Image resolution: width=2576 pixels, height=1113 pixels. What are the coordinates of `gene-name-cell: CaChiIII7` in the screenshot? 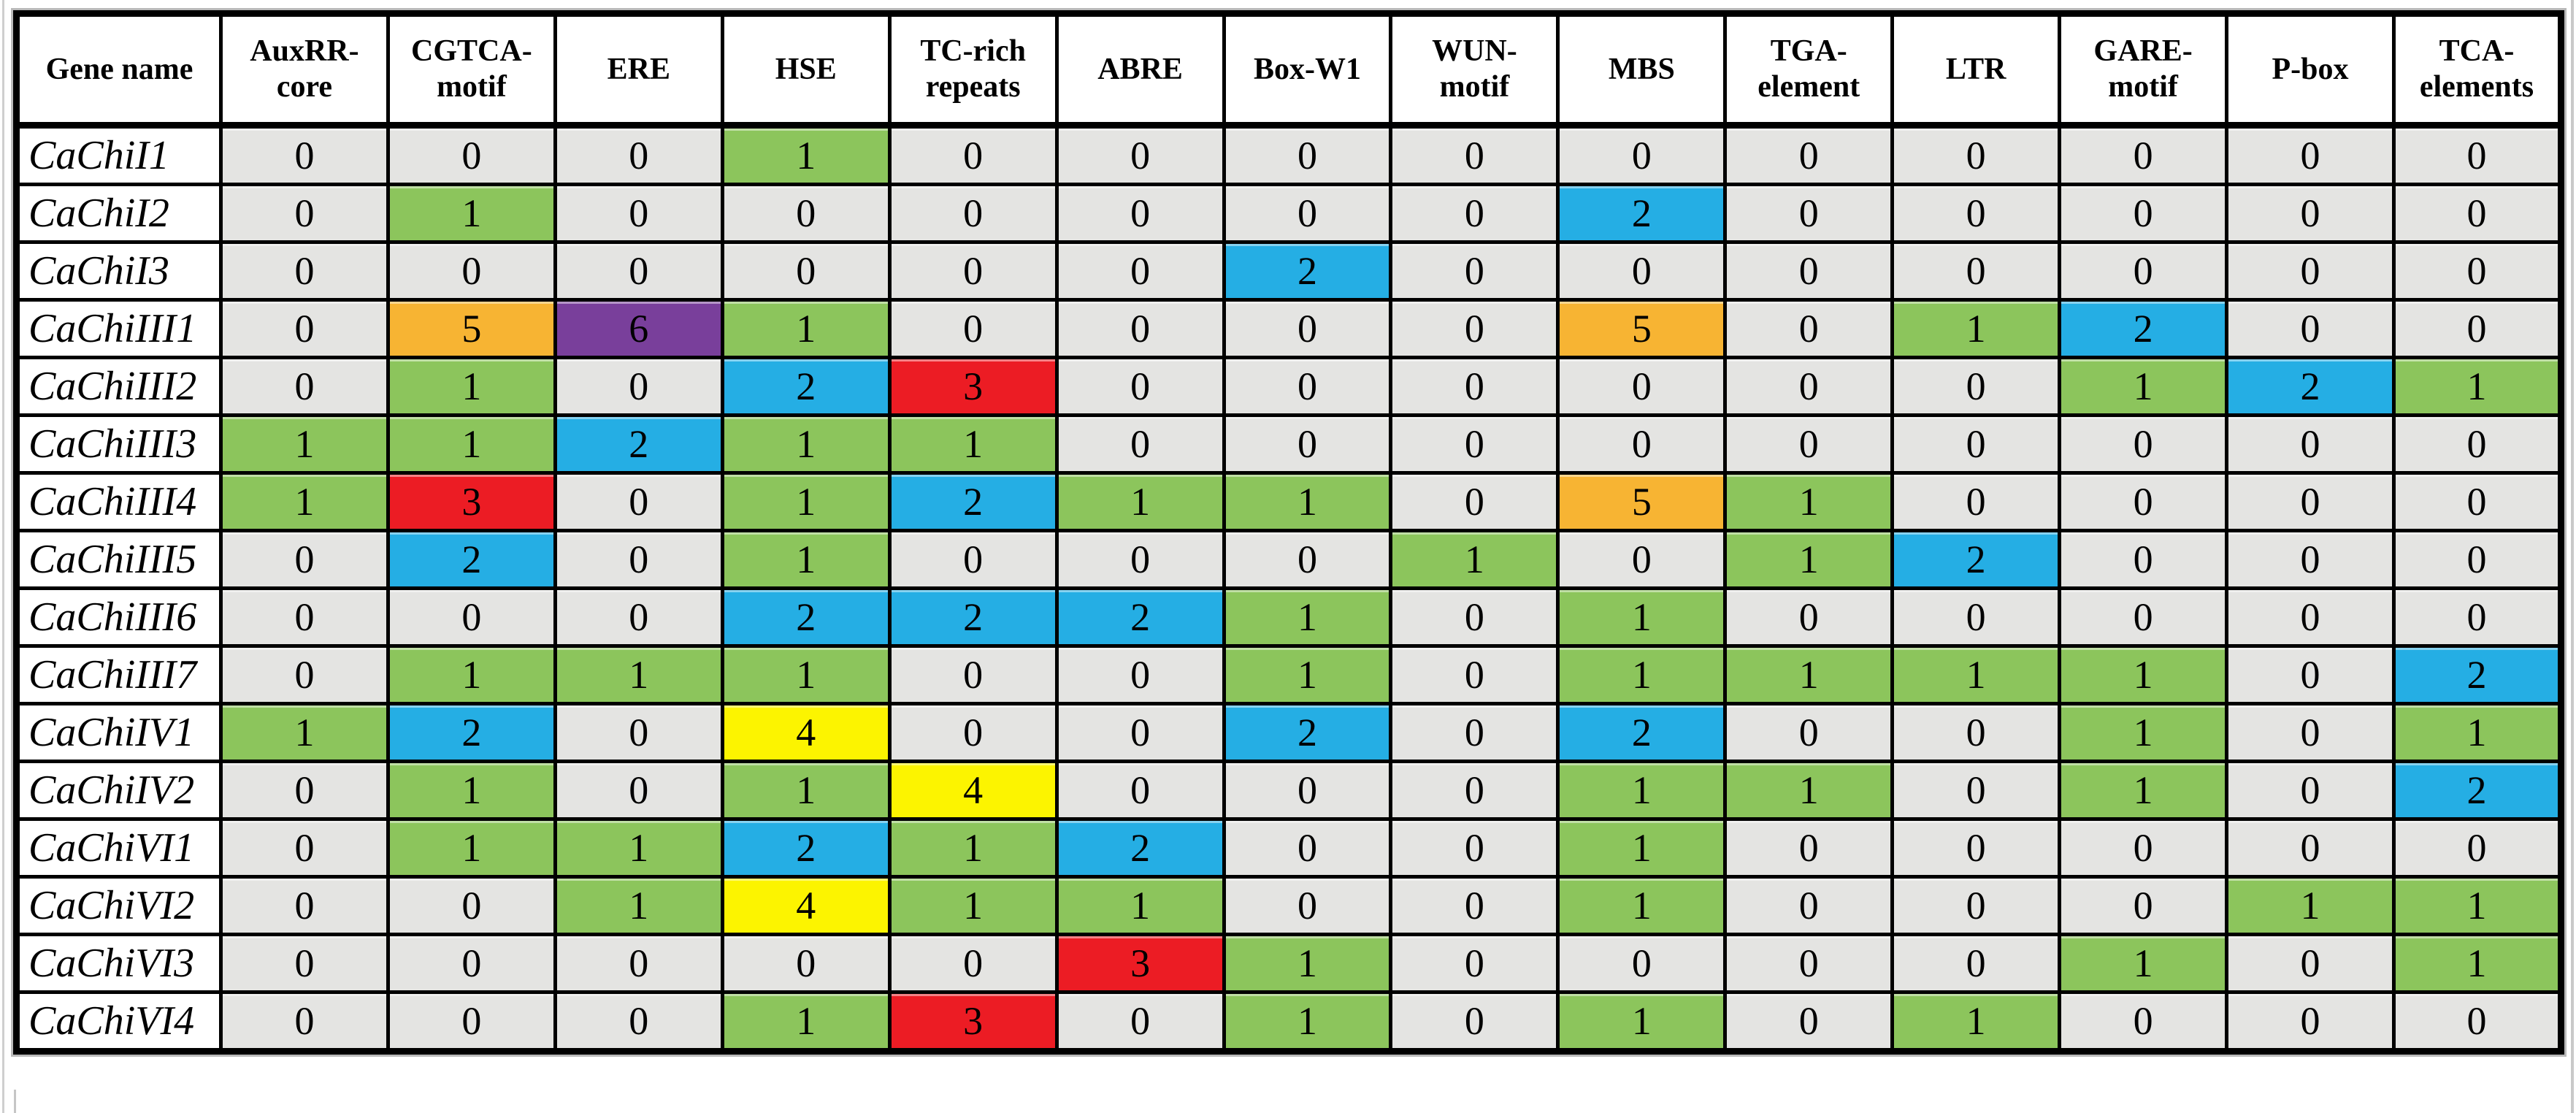 It's located at (119, 675).